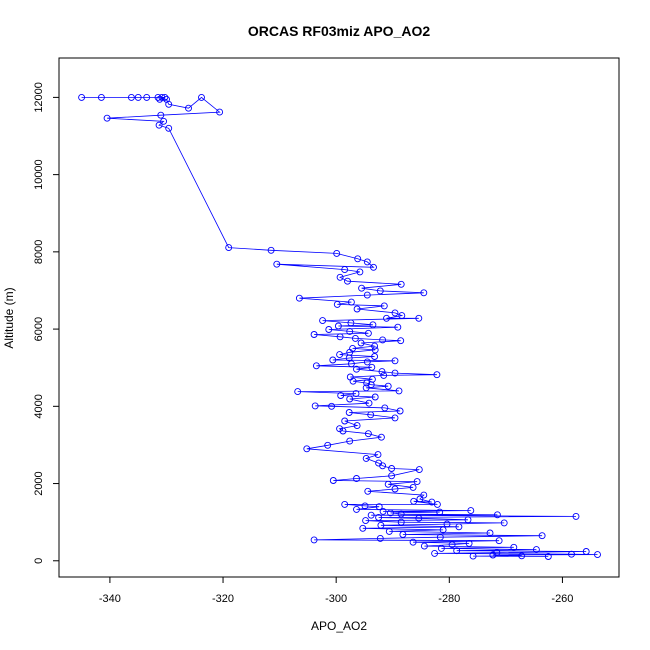 Image resolution: width=650 pixels, height=650 pixels. What do you see at coordinates (9, 317) in the screenshot?
I see `y-axis-label: Altitude (m)` at bounding box center [9, 317].